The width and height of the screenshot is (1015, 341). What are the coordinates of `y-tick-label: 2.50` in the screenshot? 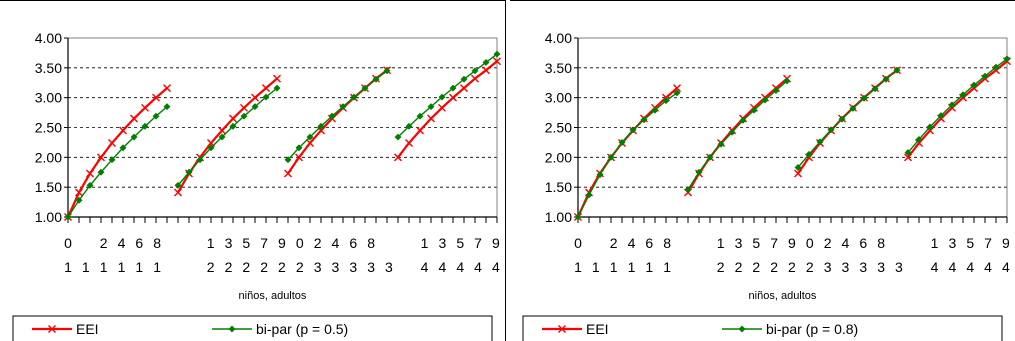 It's located at (558, 128).